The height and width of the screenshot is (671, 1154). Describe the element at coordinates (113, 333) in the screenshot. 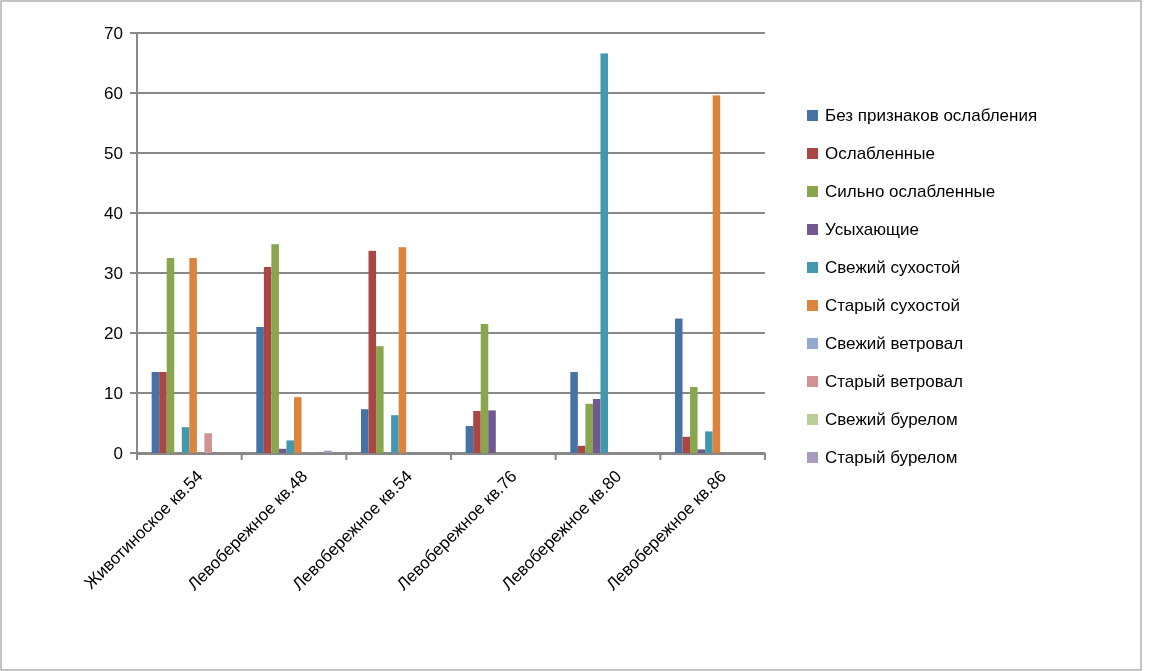

I see `y-tick-label: 20` at that location.